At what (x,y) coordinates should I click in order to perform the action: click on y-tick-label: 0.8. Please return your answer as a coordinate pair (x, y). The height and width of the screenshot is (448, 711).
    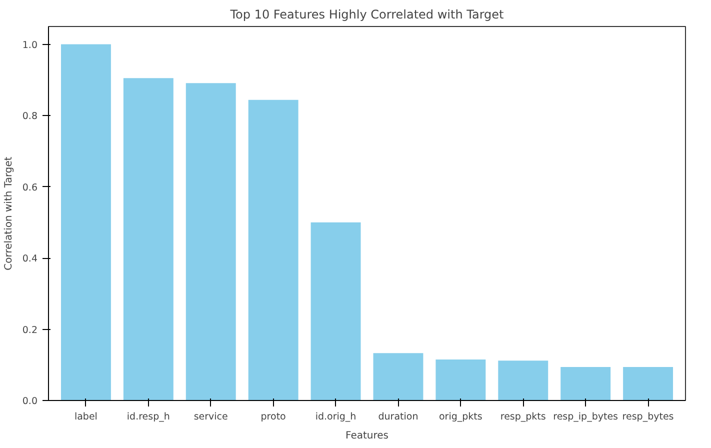
    Looking at the image, I should click on (30, 116).